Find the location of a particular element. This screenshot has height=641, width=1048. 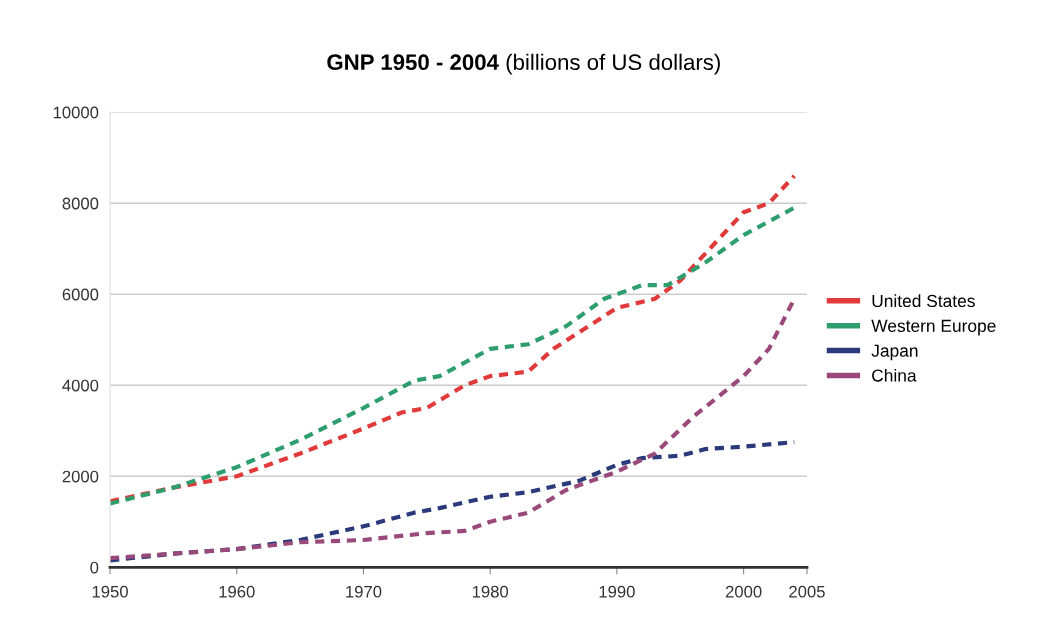

legend-label: China is located at coordinates (894, 375).